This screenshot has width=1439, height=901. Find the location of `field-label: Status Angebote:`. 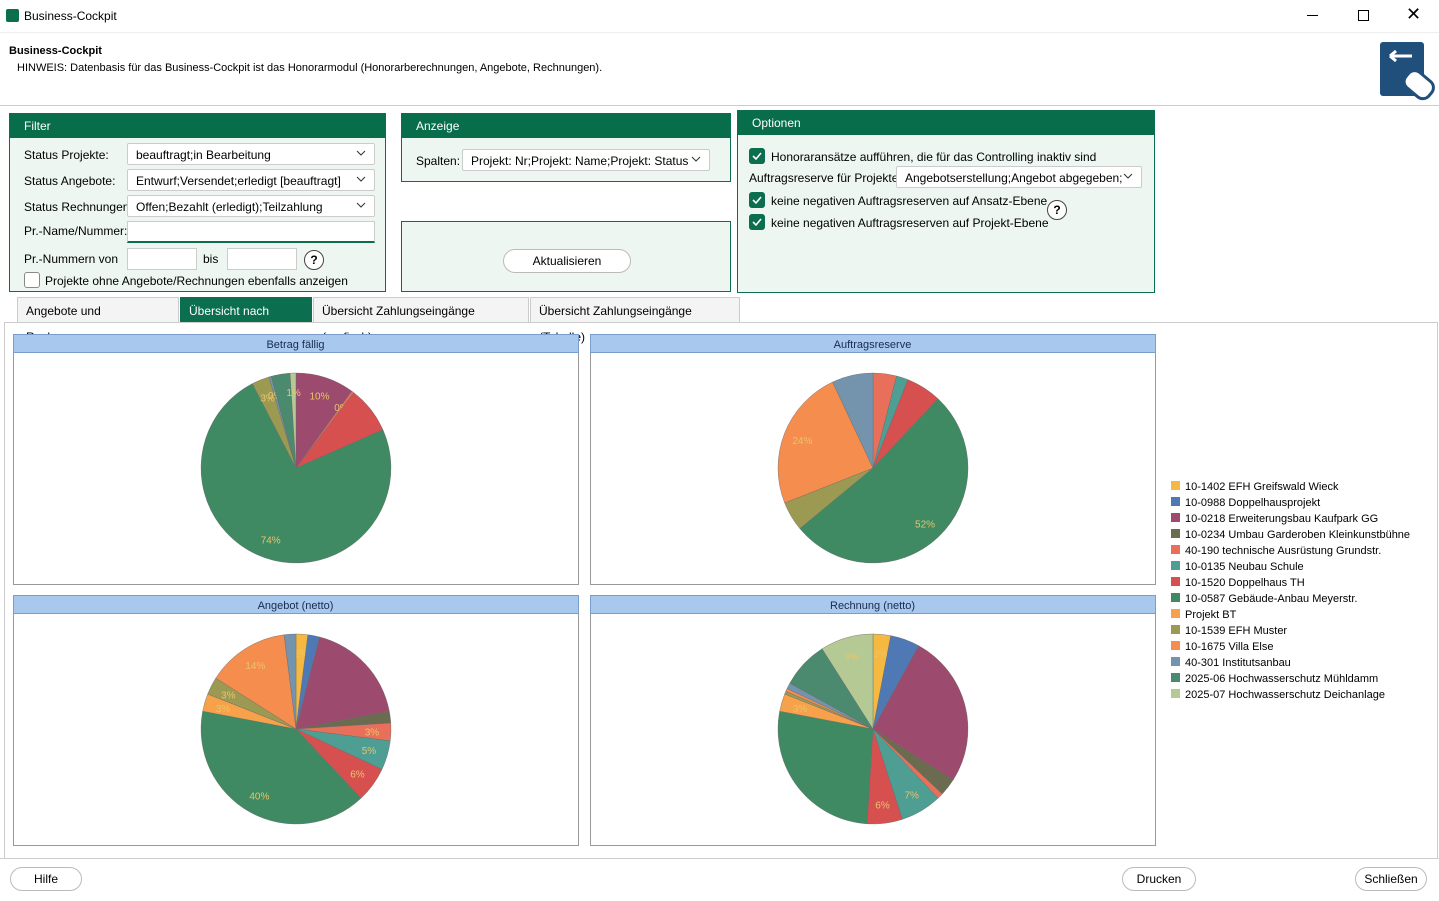

field-label: Status Angebote: is located at coordinates (70, 181).